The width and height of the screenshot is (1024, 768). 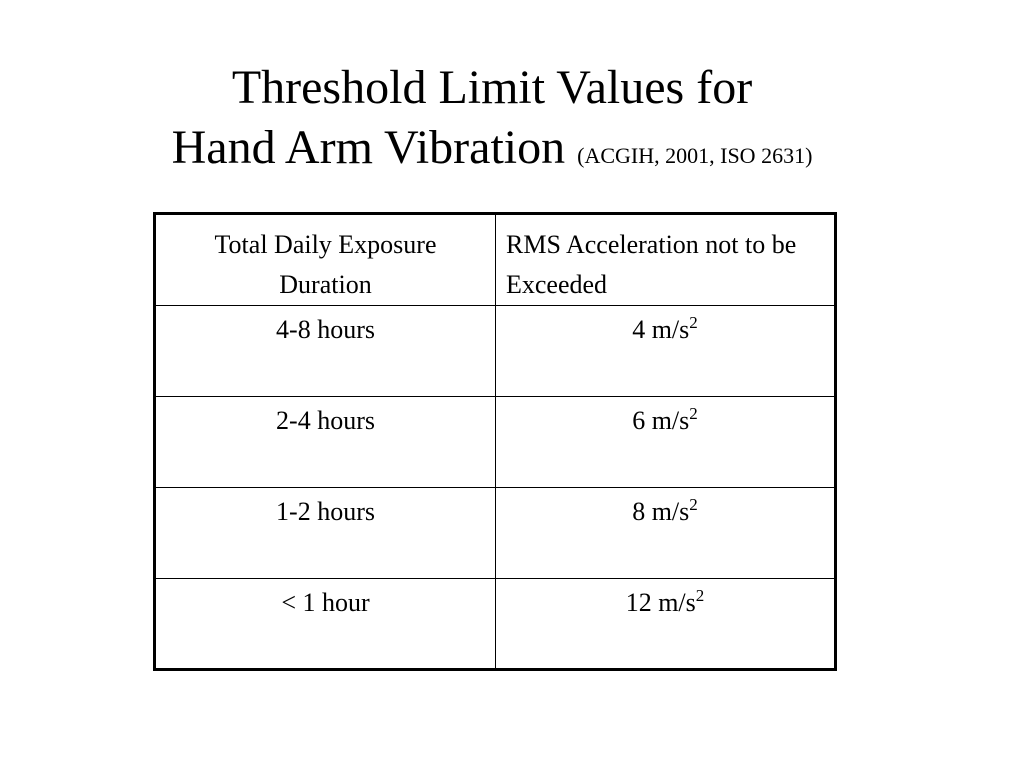 What do you see at coordinates (666, 260) in the screenshot?
I see `header-acceleration: RMS Acceleration not to be Exceeded` at bounding box center [666, 260].